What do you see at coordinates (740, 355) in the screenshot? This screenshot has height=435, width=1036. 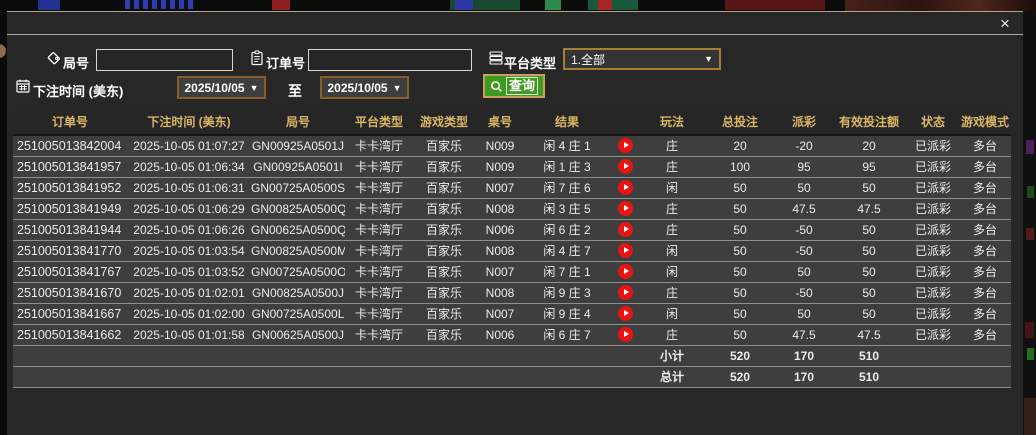 I see `subtotal-row-total-bet: 520` at bounding box center [740, 355].